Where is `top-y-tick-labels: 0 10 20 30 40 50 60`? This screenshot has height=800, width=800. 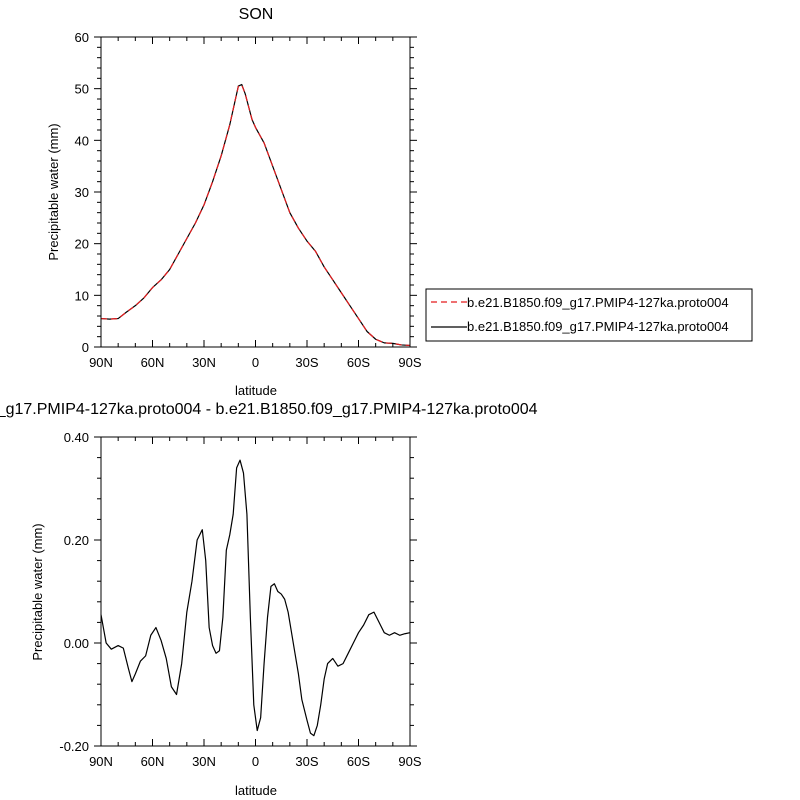
top-y-tick-labels: 0 10 20 30 40 50 60 is located at coordinates (82, 192).